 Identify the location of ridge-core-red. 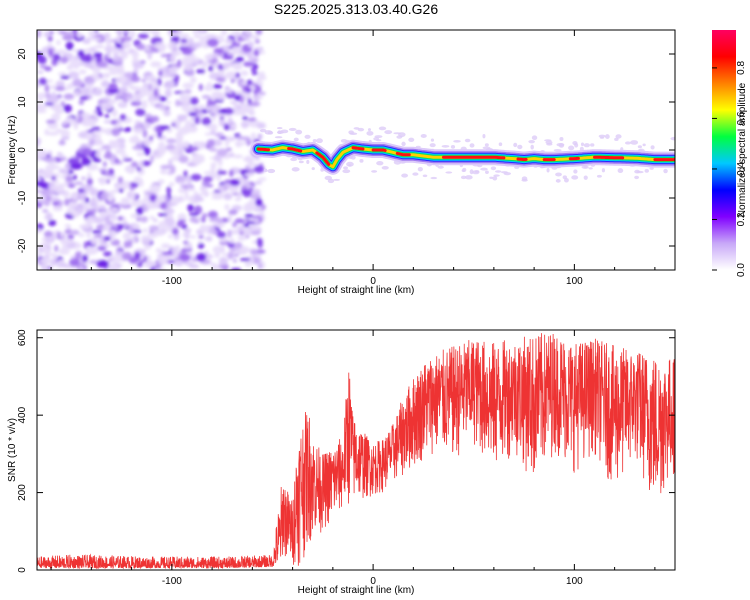
(609, 157).